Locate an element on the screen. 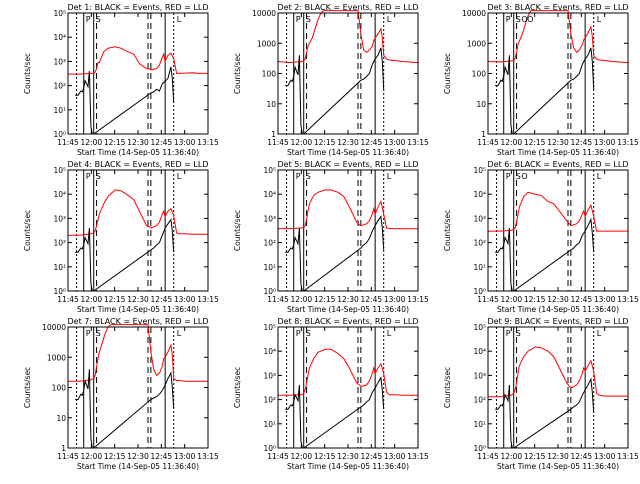 The height and width of the screenshot is (484, 640). y-tick-label: 100 is located at coordinates (59, 388).